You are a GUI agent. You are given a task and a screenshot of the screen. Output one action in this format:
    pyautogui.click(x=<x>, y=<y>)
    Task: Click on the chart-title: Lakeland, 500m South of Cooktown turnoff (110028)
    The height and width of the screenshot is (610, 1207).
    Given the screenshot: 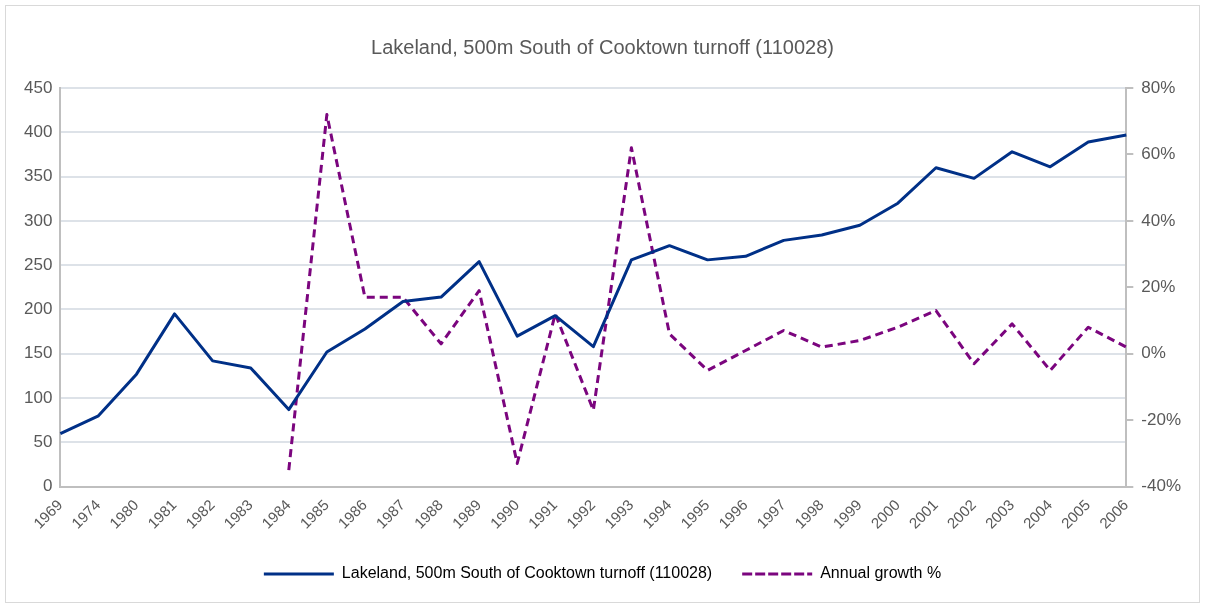 What is the action you would take?
    pyautogui.click(x=602, y=46)
    